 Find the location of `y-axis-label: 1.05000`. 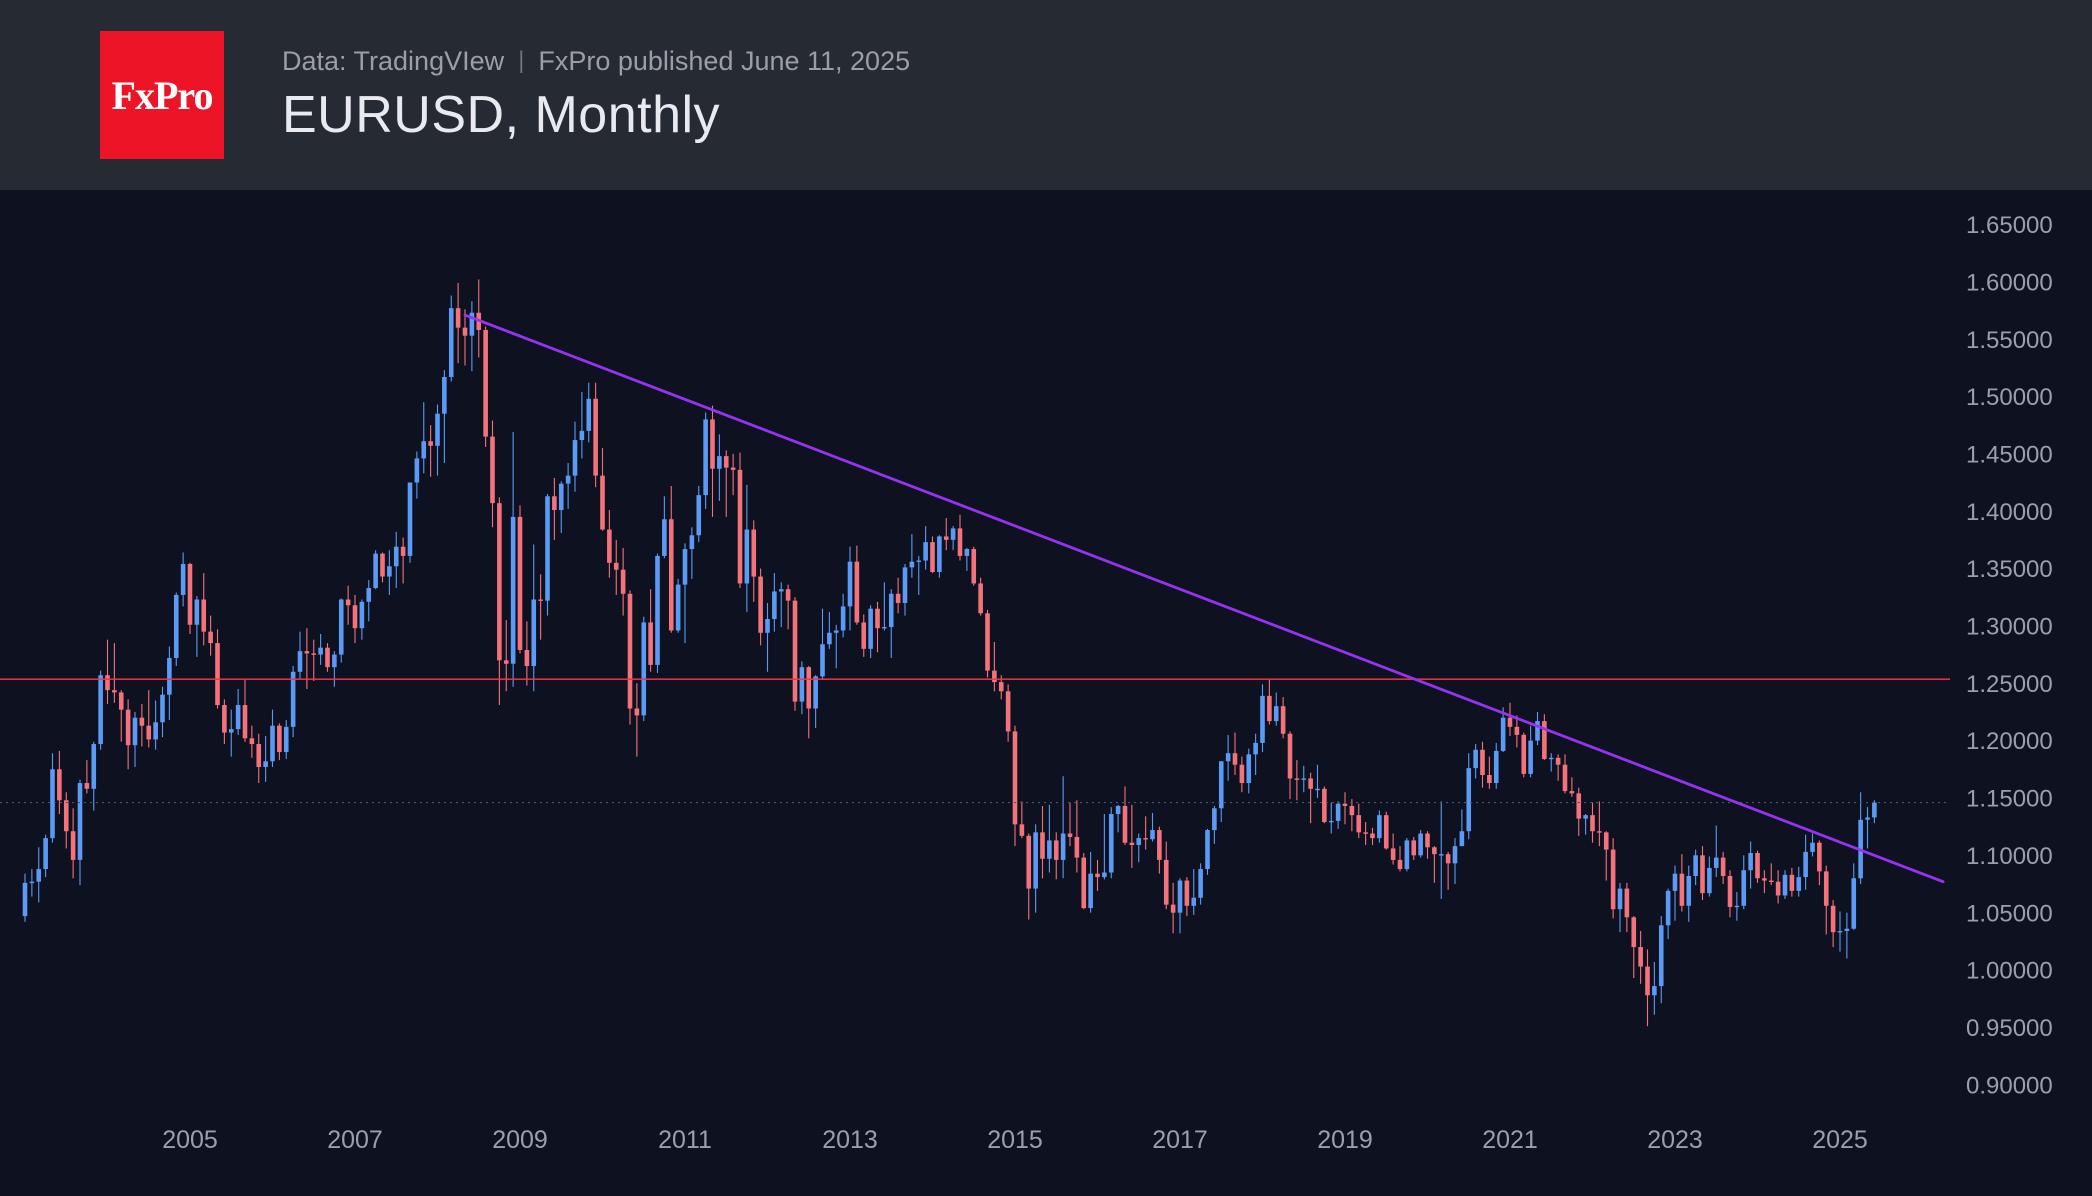

y-axis-label: 1.05000 is located at coordinates (2009, 913).